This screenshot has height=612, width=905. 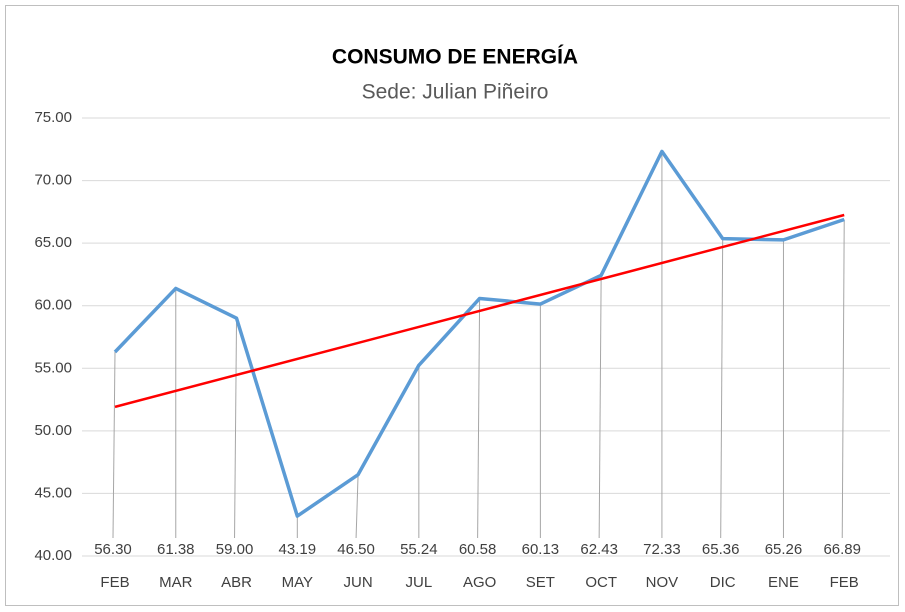 What do you see at coordinates (53, 367) in the screenshot?
I see `y-tick-label: 55.00` at bounding box center [53, 367].